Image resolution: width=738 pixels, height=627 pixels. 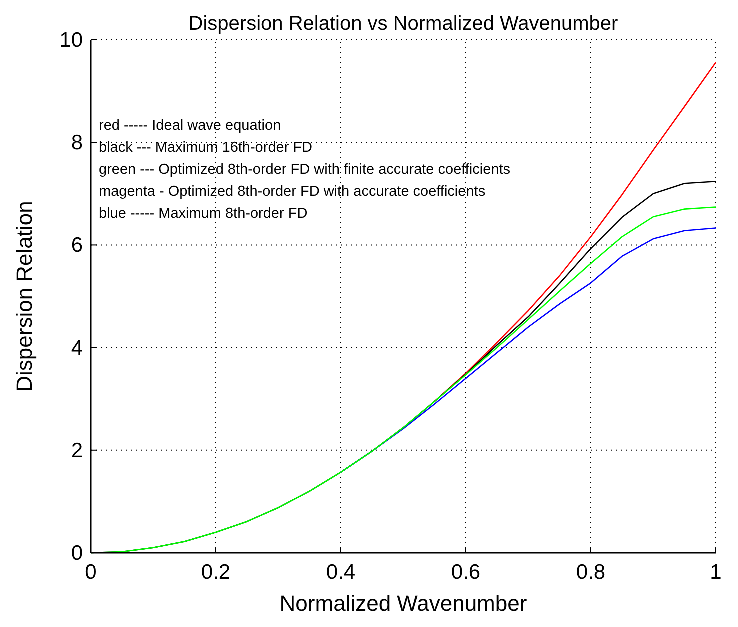 I want to click on y-tick-label: 0, so click(x=77, y=553).